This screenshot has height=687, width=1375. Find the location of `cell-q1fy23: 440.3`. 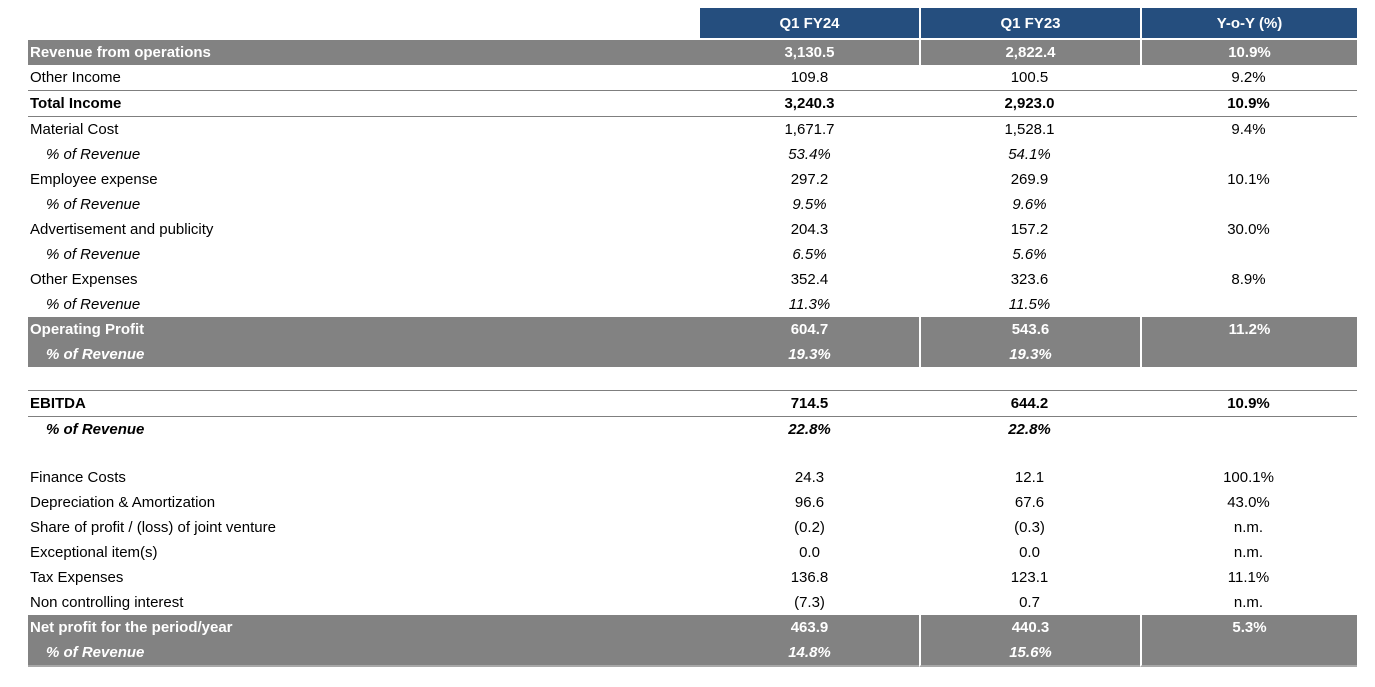

cell-q1fy23: 440.3 is located at coordinates (1029, 627).